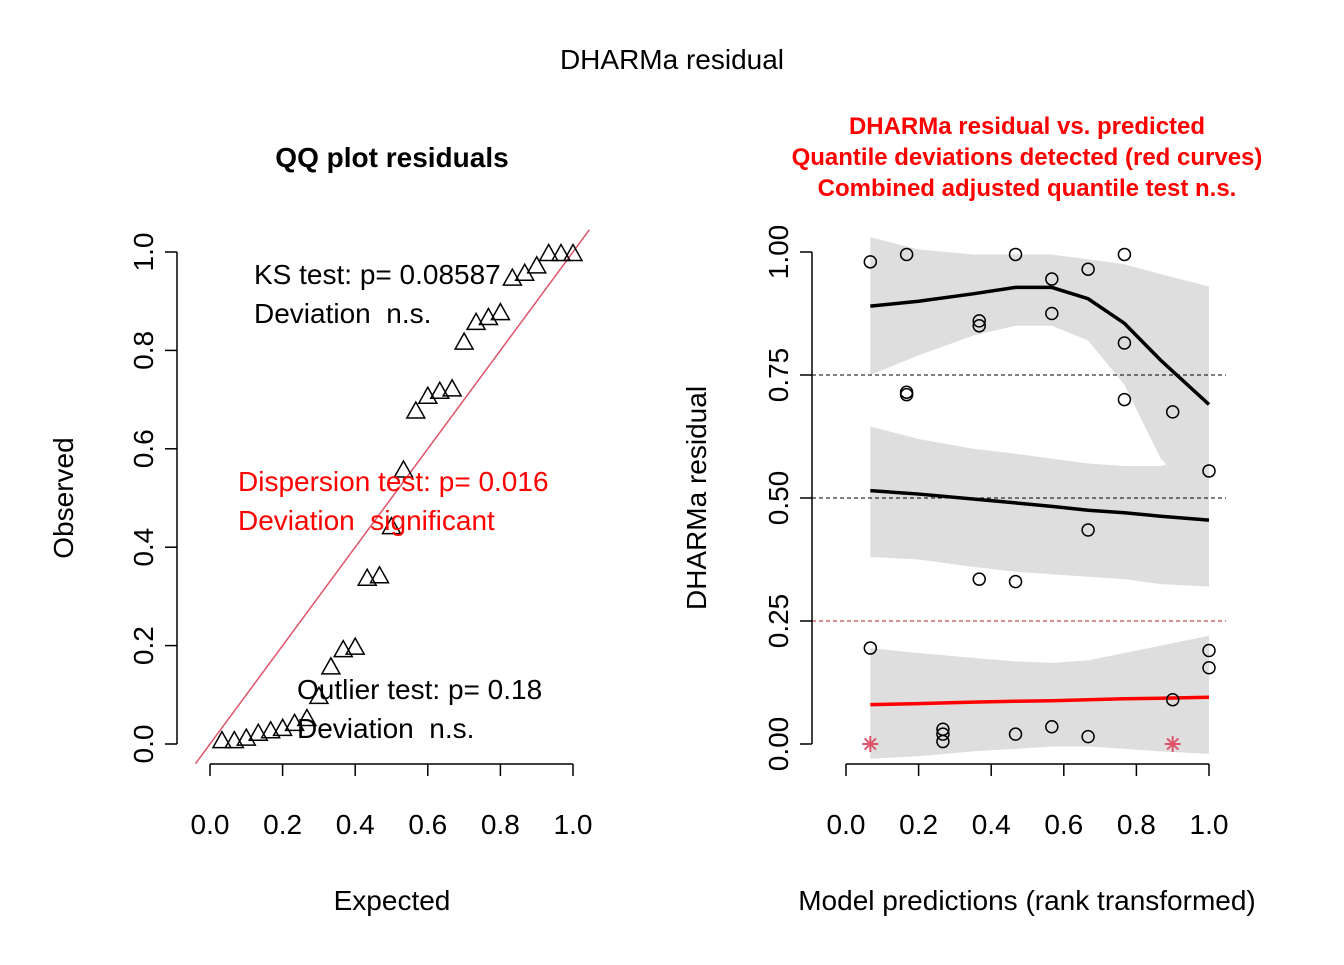 This screenshot has width=1344, height=965. I want to click on figure-title: DHARMa residual, so click(672, 59).